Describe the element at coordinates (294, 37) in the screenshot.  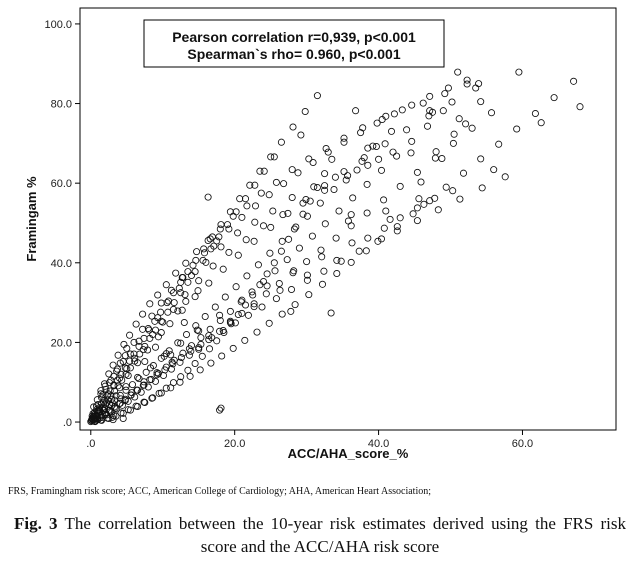
I see `pearson-text: Pearson correlation r=0,939, p<0.001` at that location.